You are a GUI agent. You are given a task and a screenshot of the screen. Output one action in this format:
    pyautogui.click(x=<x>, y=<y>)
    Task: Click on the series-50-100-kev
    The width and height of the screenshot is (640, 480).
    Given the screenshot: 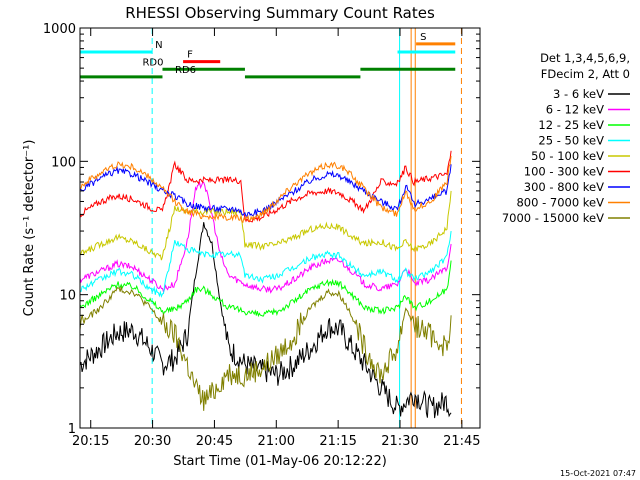 What is the action you would take?
    pyautogui.click(x=265, y=225)
    